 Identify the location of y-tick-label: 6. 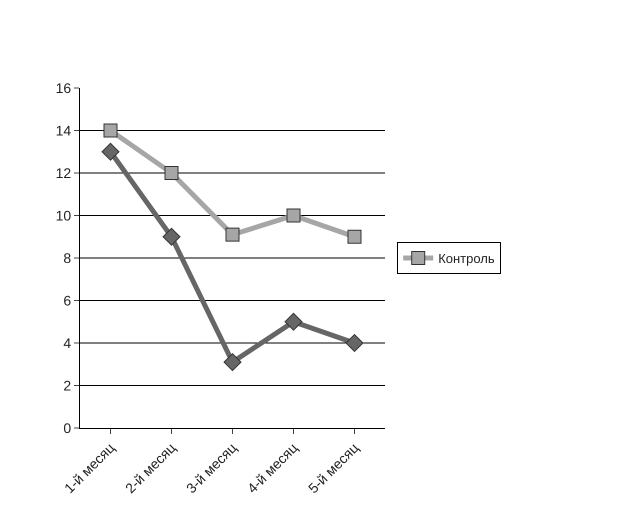
(67, 300).